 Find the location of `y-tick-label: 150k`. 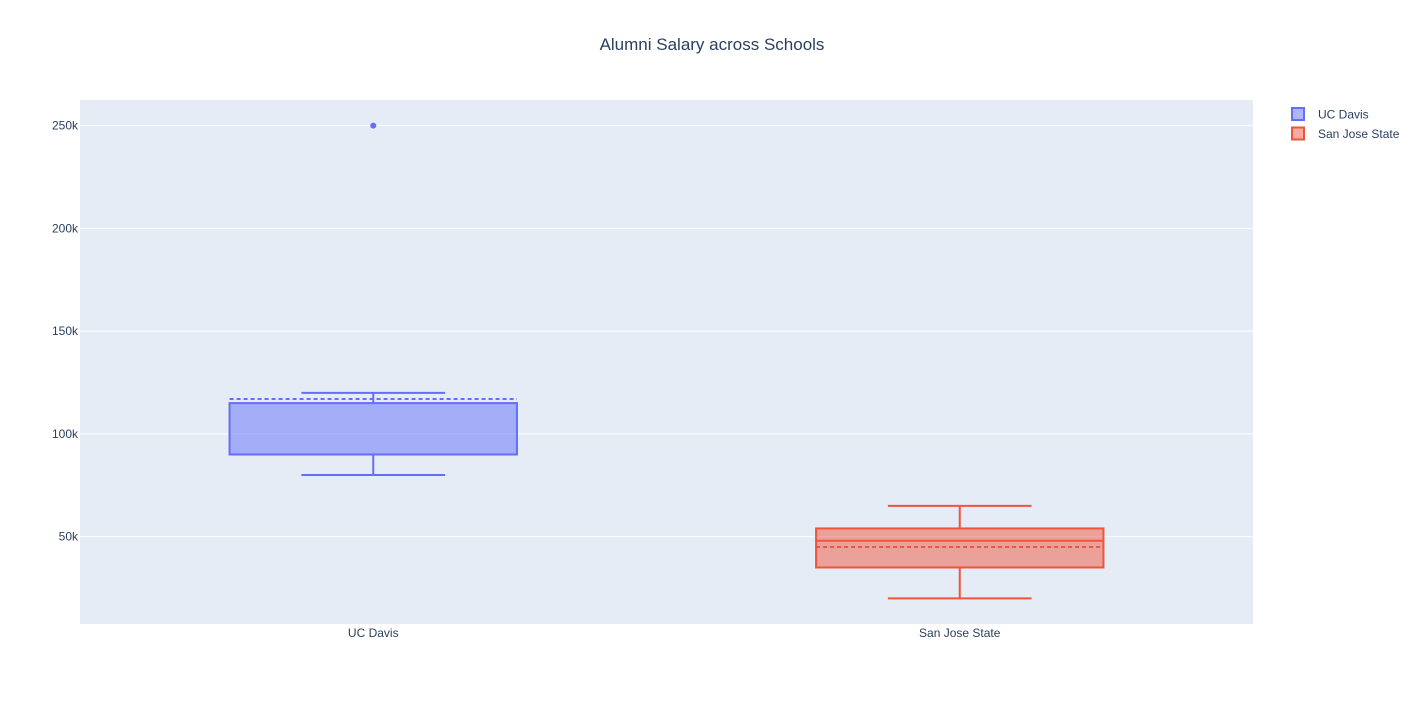

y-tick-label: 150k is located at coordinates (65, 331).